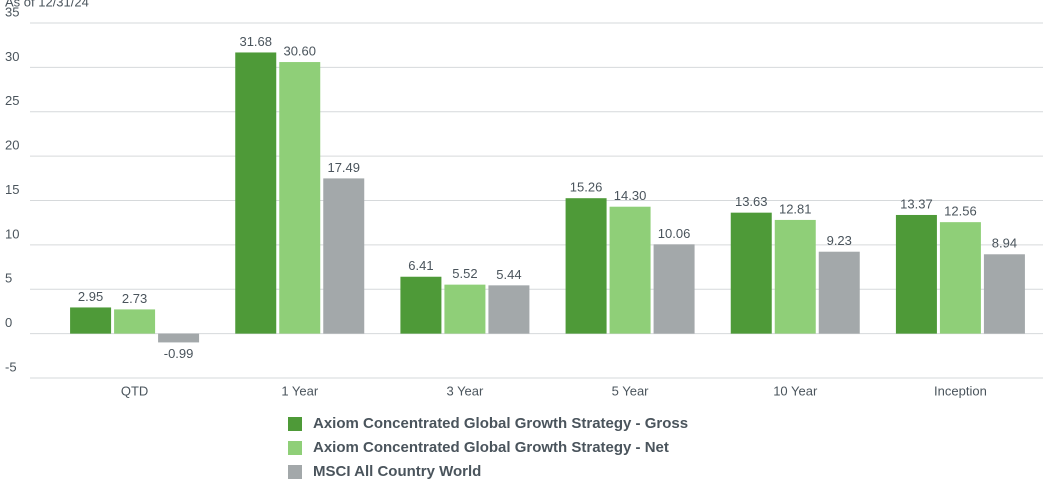  What do you see at coordinates (586, 187) in the screenshot?
I see `value-label: 15.26` at bounding box center [586, 187].